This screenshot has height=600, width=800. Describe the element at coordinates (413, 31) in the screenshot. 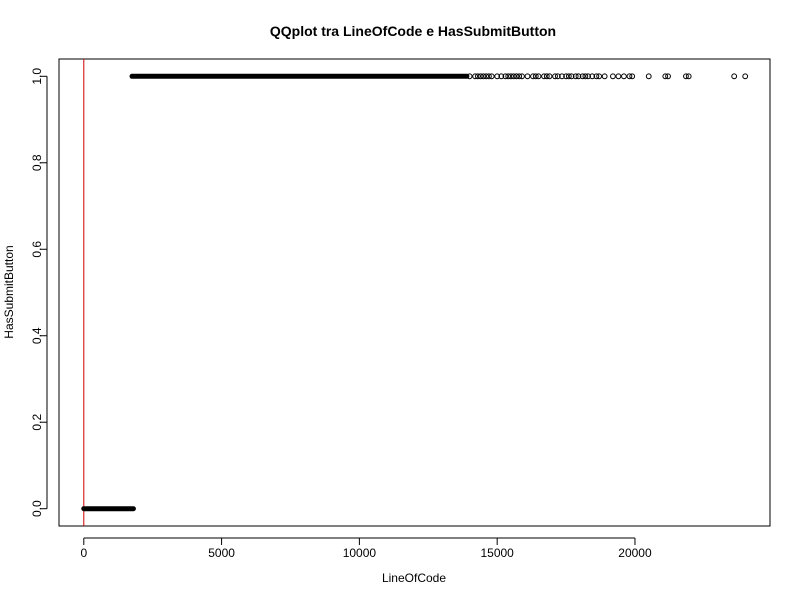

I see `chart-title: QQplot tra LineOfCode e HasSubmitButton` at that location.